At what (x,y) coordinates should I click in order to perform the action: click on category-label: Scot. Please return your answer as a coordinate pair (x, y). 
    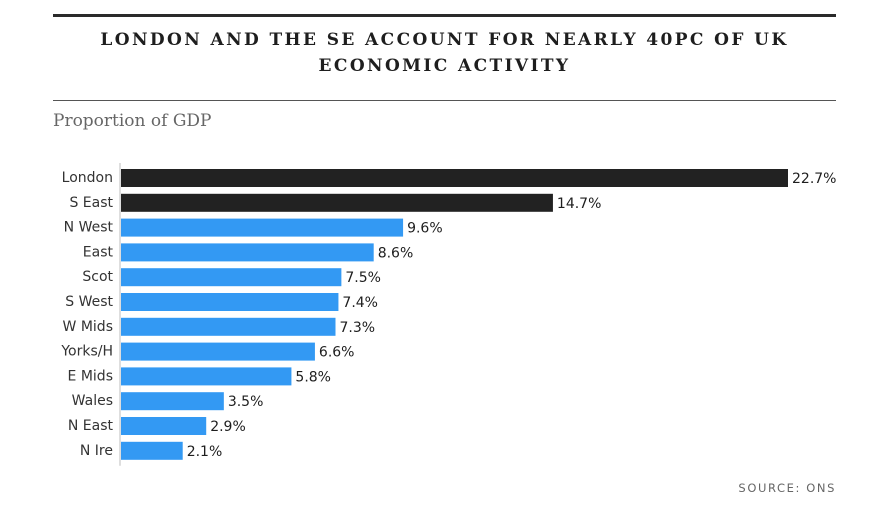
    Looking at the image, I should click on (97, 277).